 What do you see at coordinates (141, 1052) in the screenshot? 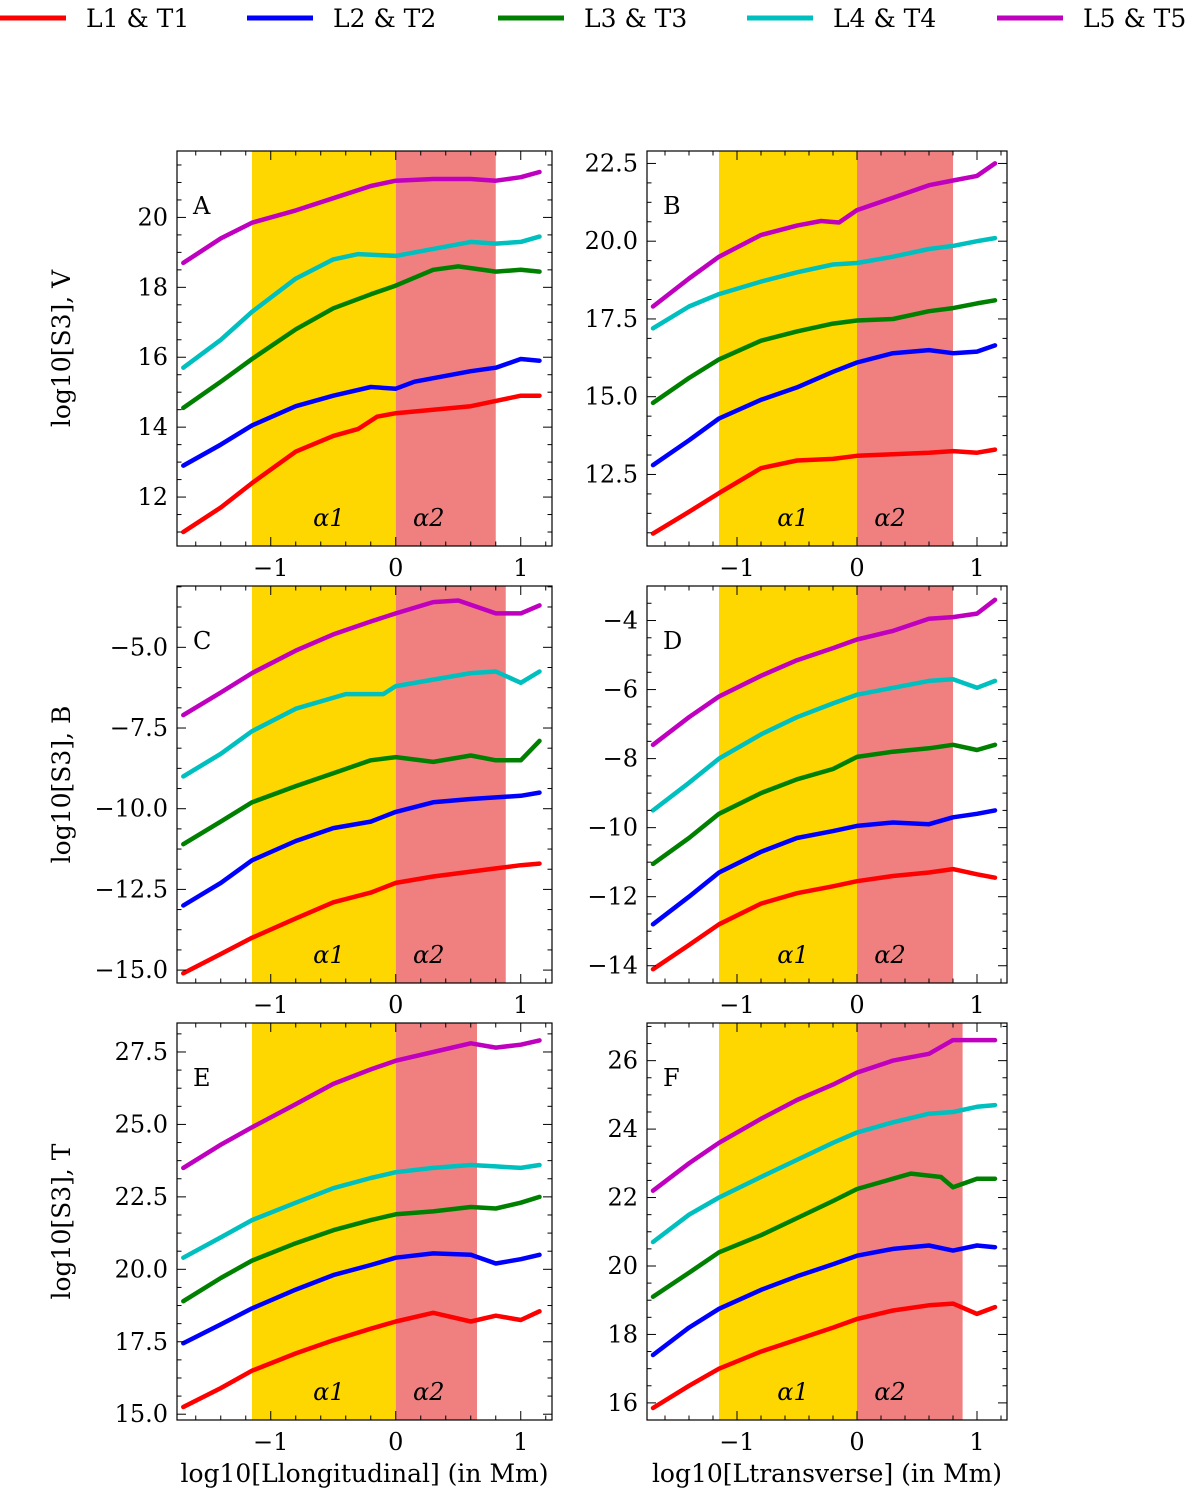
I see `y-tick-label: 27.5` at bounding box center [141, 1052].